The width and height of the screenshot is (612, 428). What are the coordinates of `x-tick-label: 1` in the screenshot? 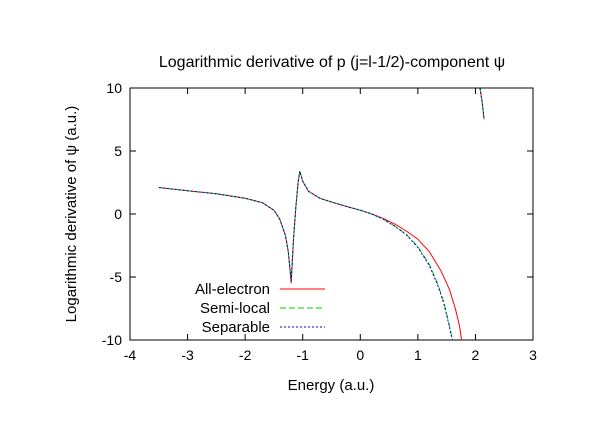 It's located at (418, 355).